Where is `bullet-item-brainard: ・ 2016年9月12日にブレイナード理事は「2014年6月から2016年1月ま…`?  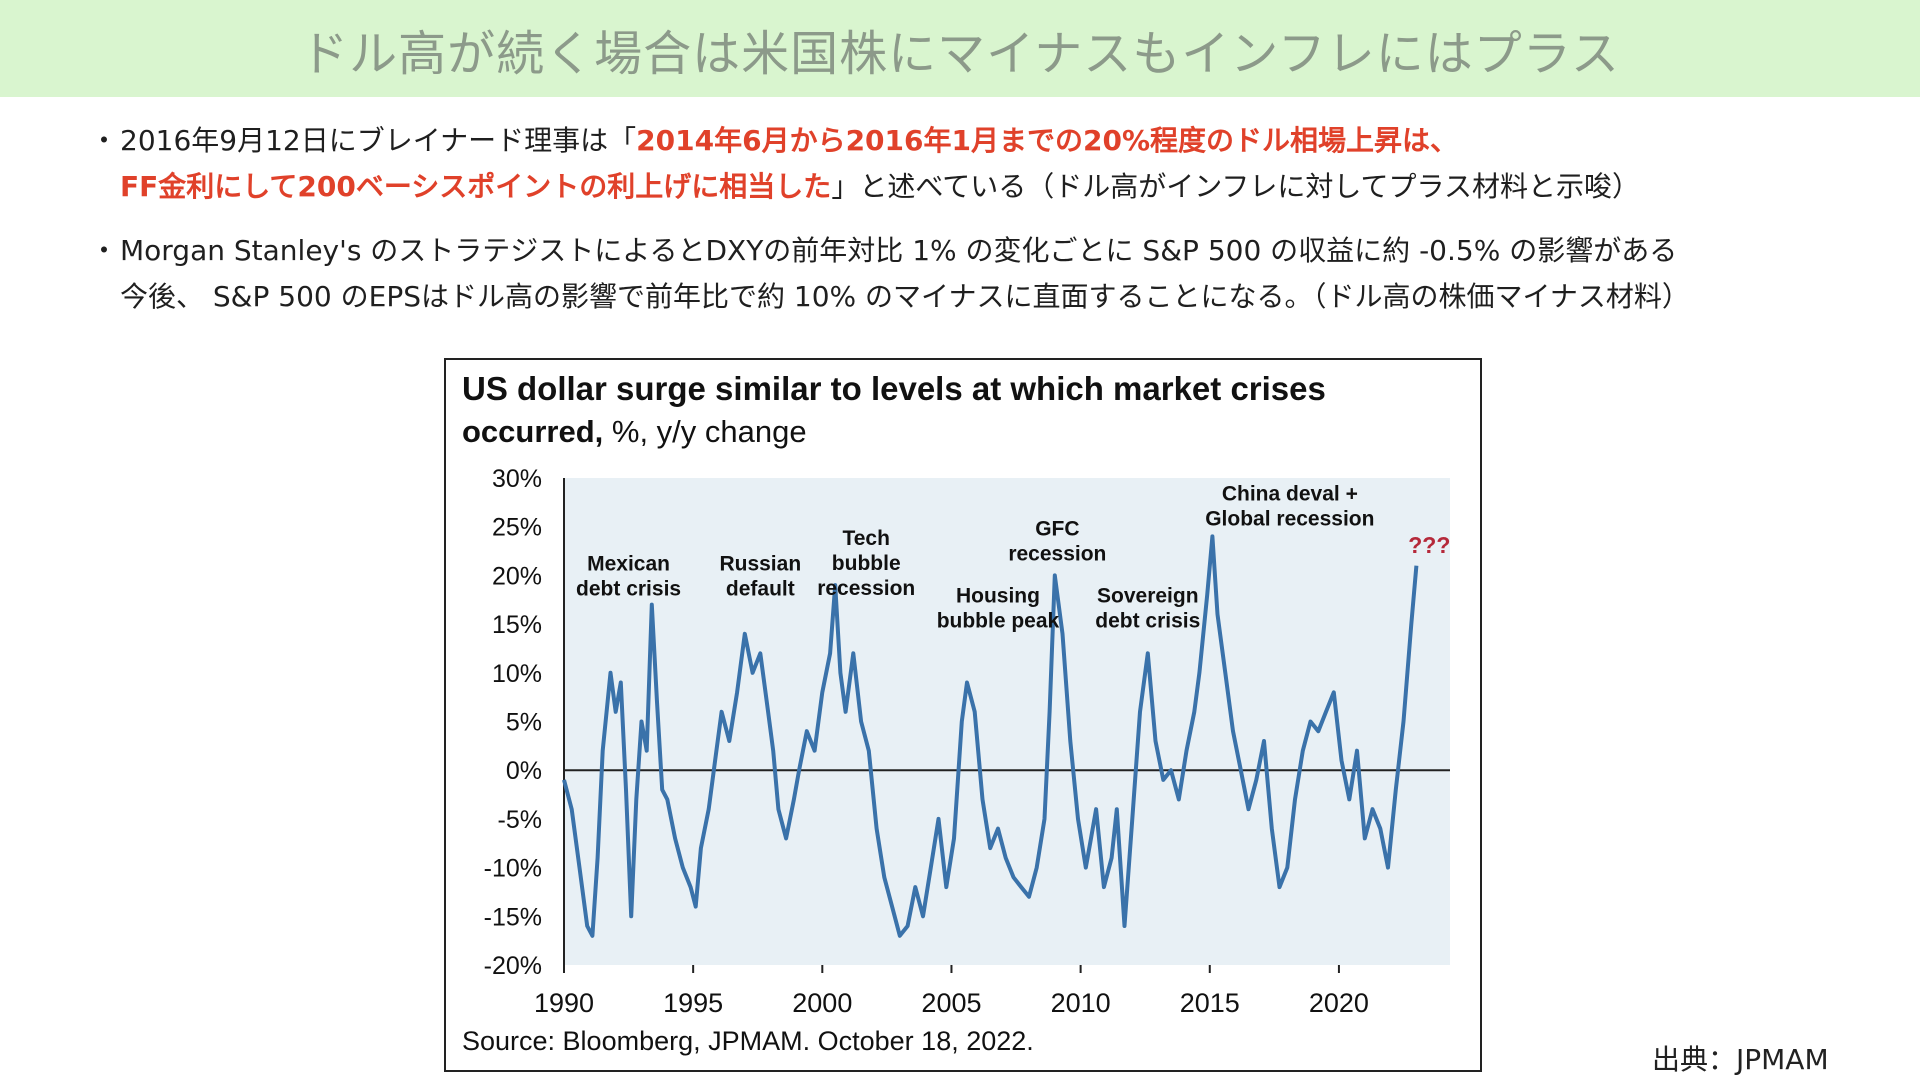 bullet-item-brainard: ・ 2016年9月12日にブレイナード理事は「2014年6月から2016年1月ま… is located at coordinates (990, 164).